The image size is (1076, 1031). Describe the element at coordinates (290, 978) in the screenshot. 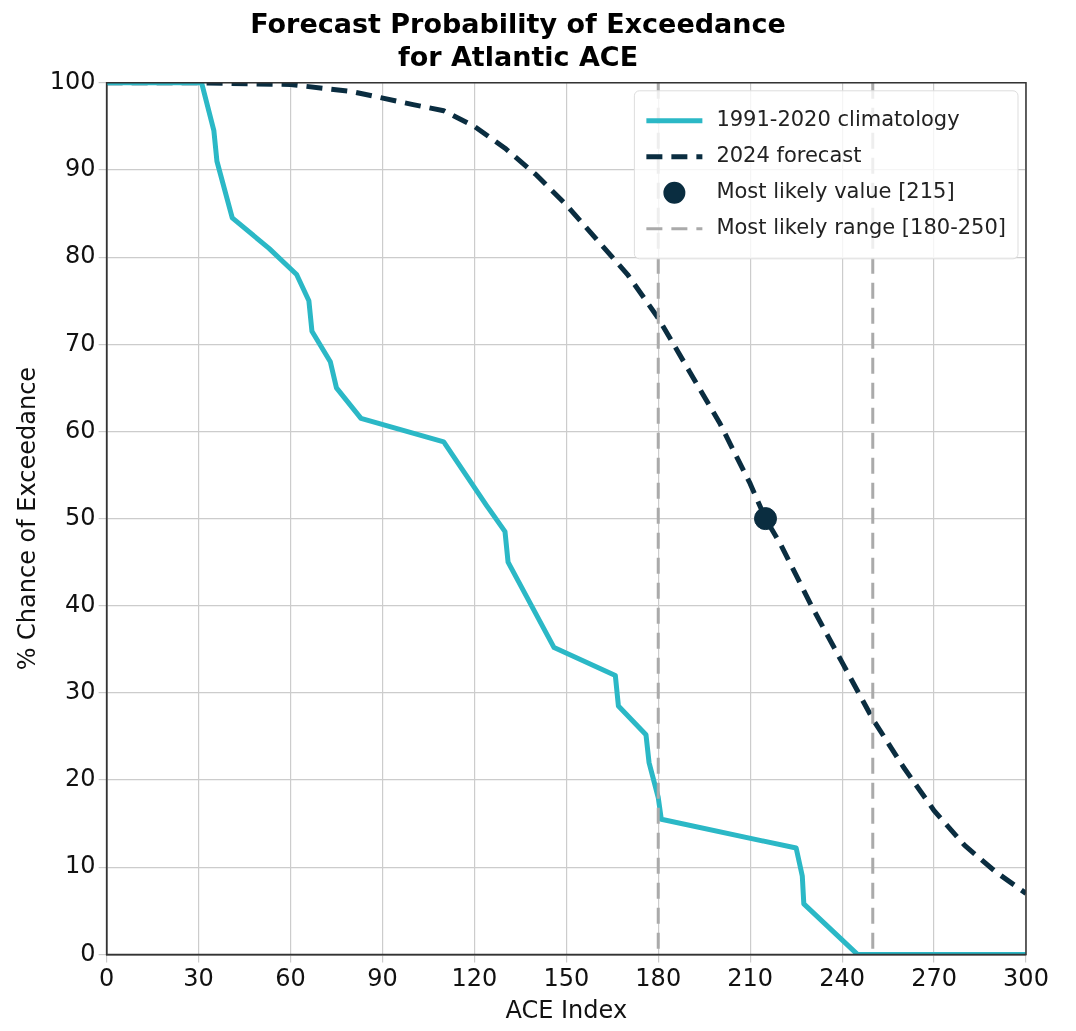

I see `x-tick-label: 60` at that location.